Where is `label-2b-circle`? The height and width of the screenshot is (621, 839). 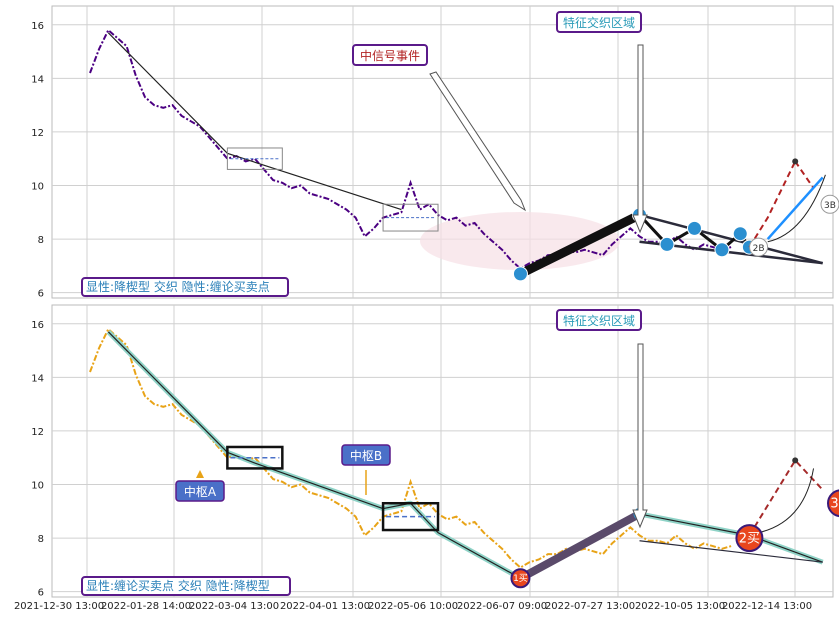 label-2b-circle is located at coordinates (759, 247).